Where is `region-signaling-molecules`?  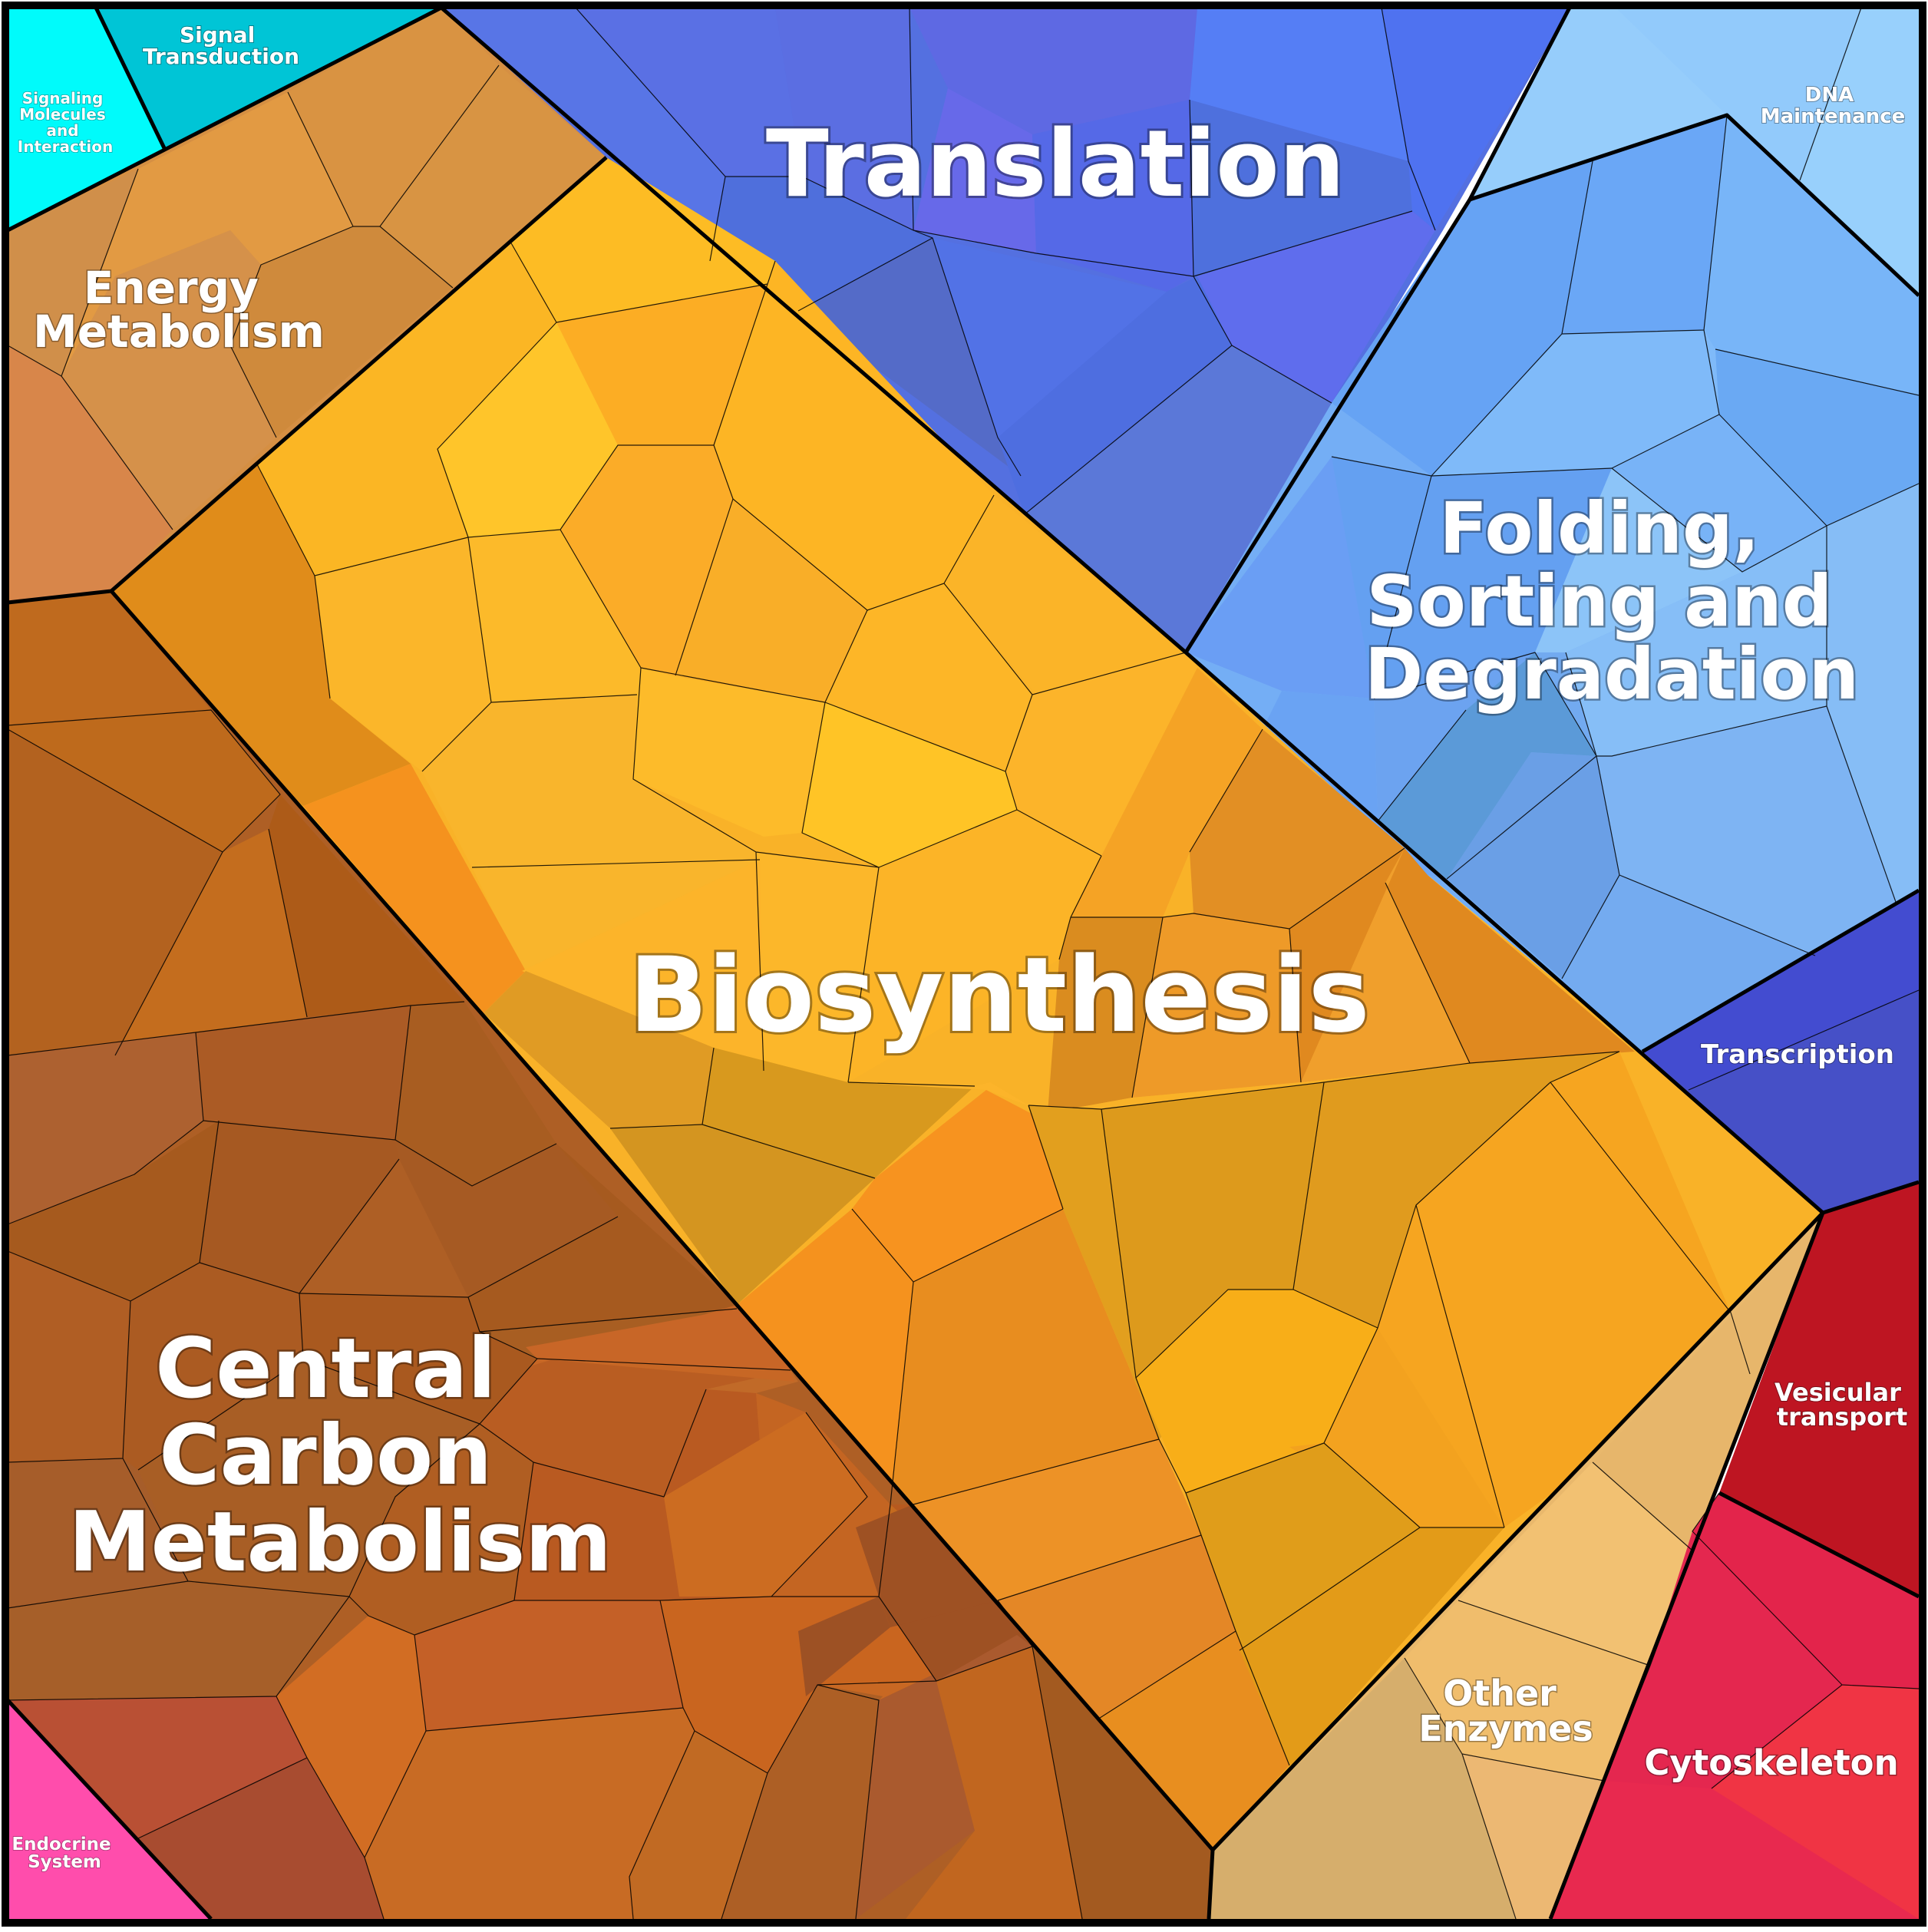
region-signaling-molecules is located at coordinates (86, 119).